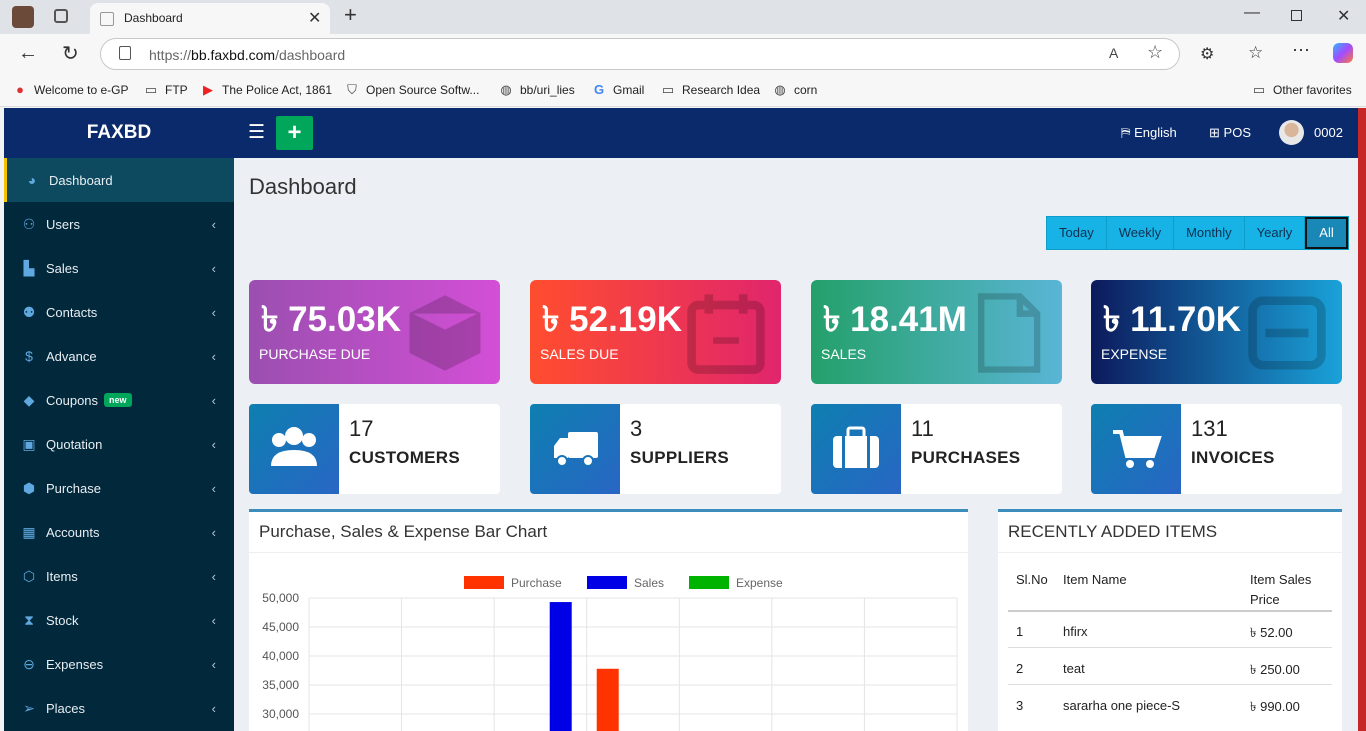 This screenshot has height=731, width=1366. What do you see at coordinates (1252, 12) in the screenshot?
I see `minimize-icon: —` at bounding box center [1252, 12].